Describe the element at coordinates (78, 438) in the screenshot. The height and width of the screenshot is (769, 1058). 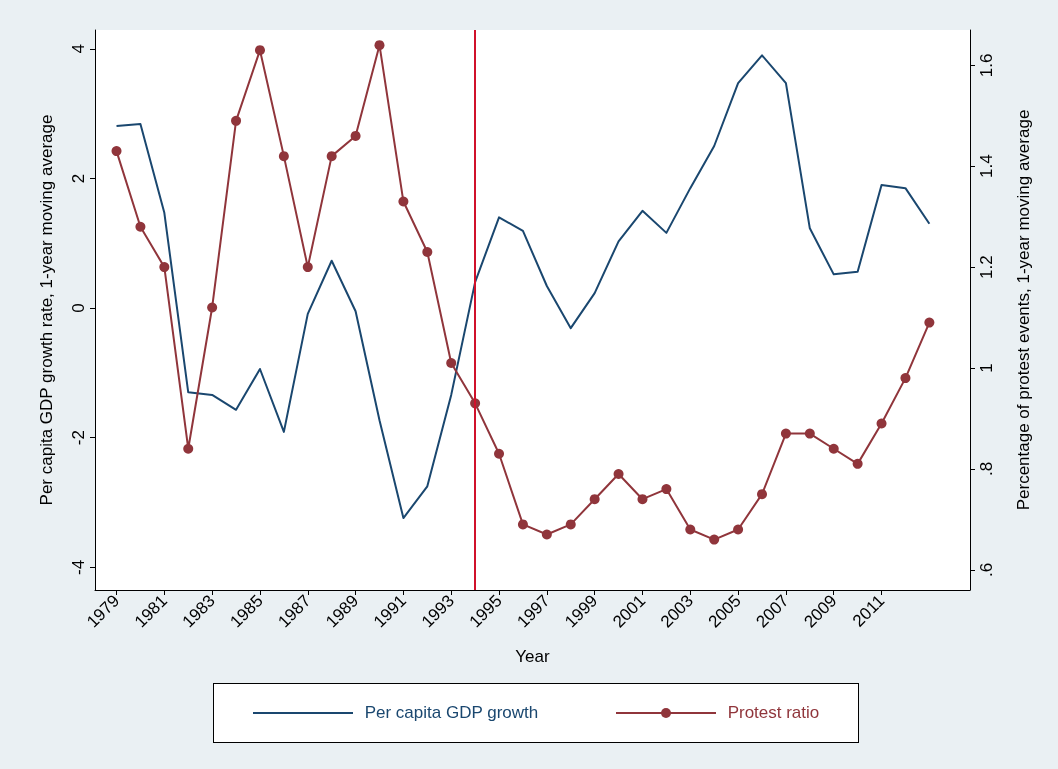
I see `y-tick-label: -2` at that location.